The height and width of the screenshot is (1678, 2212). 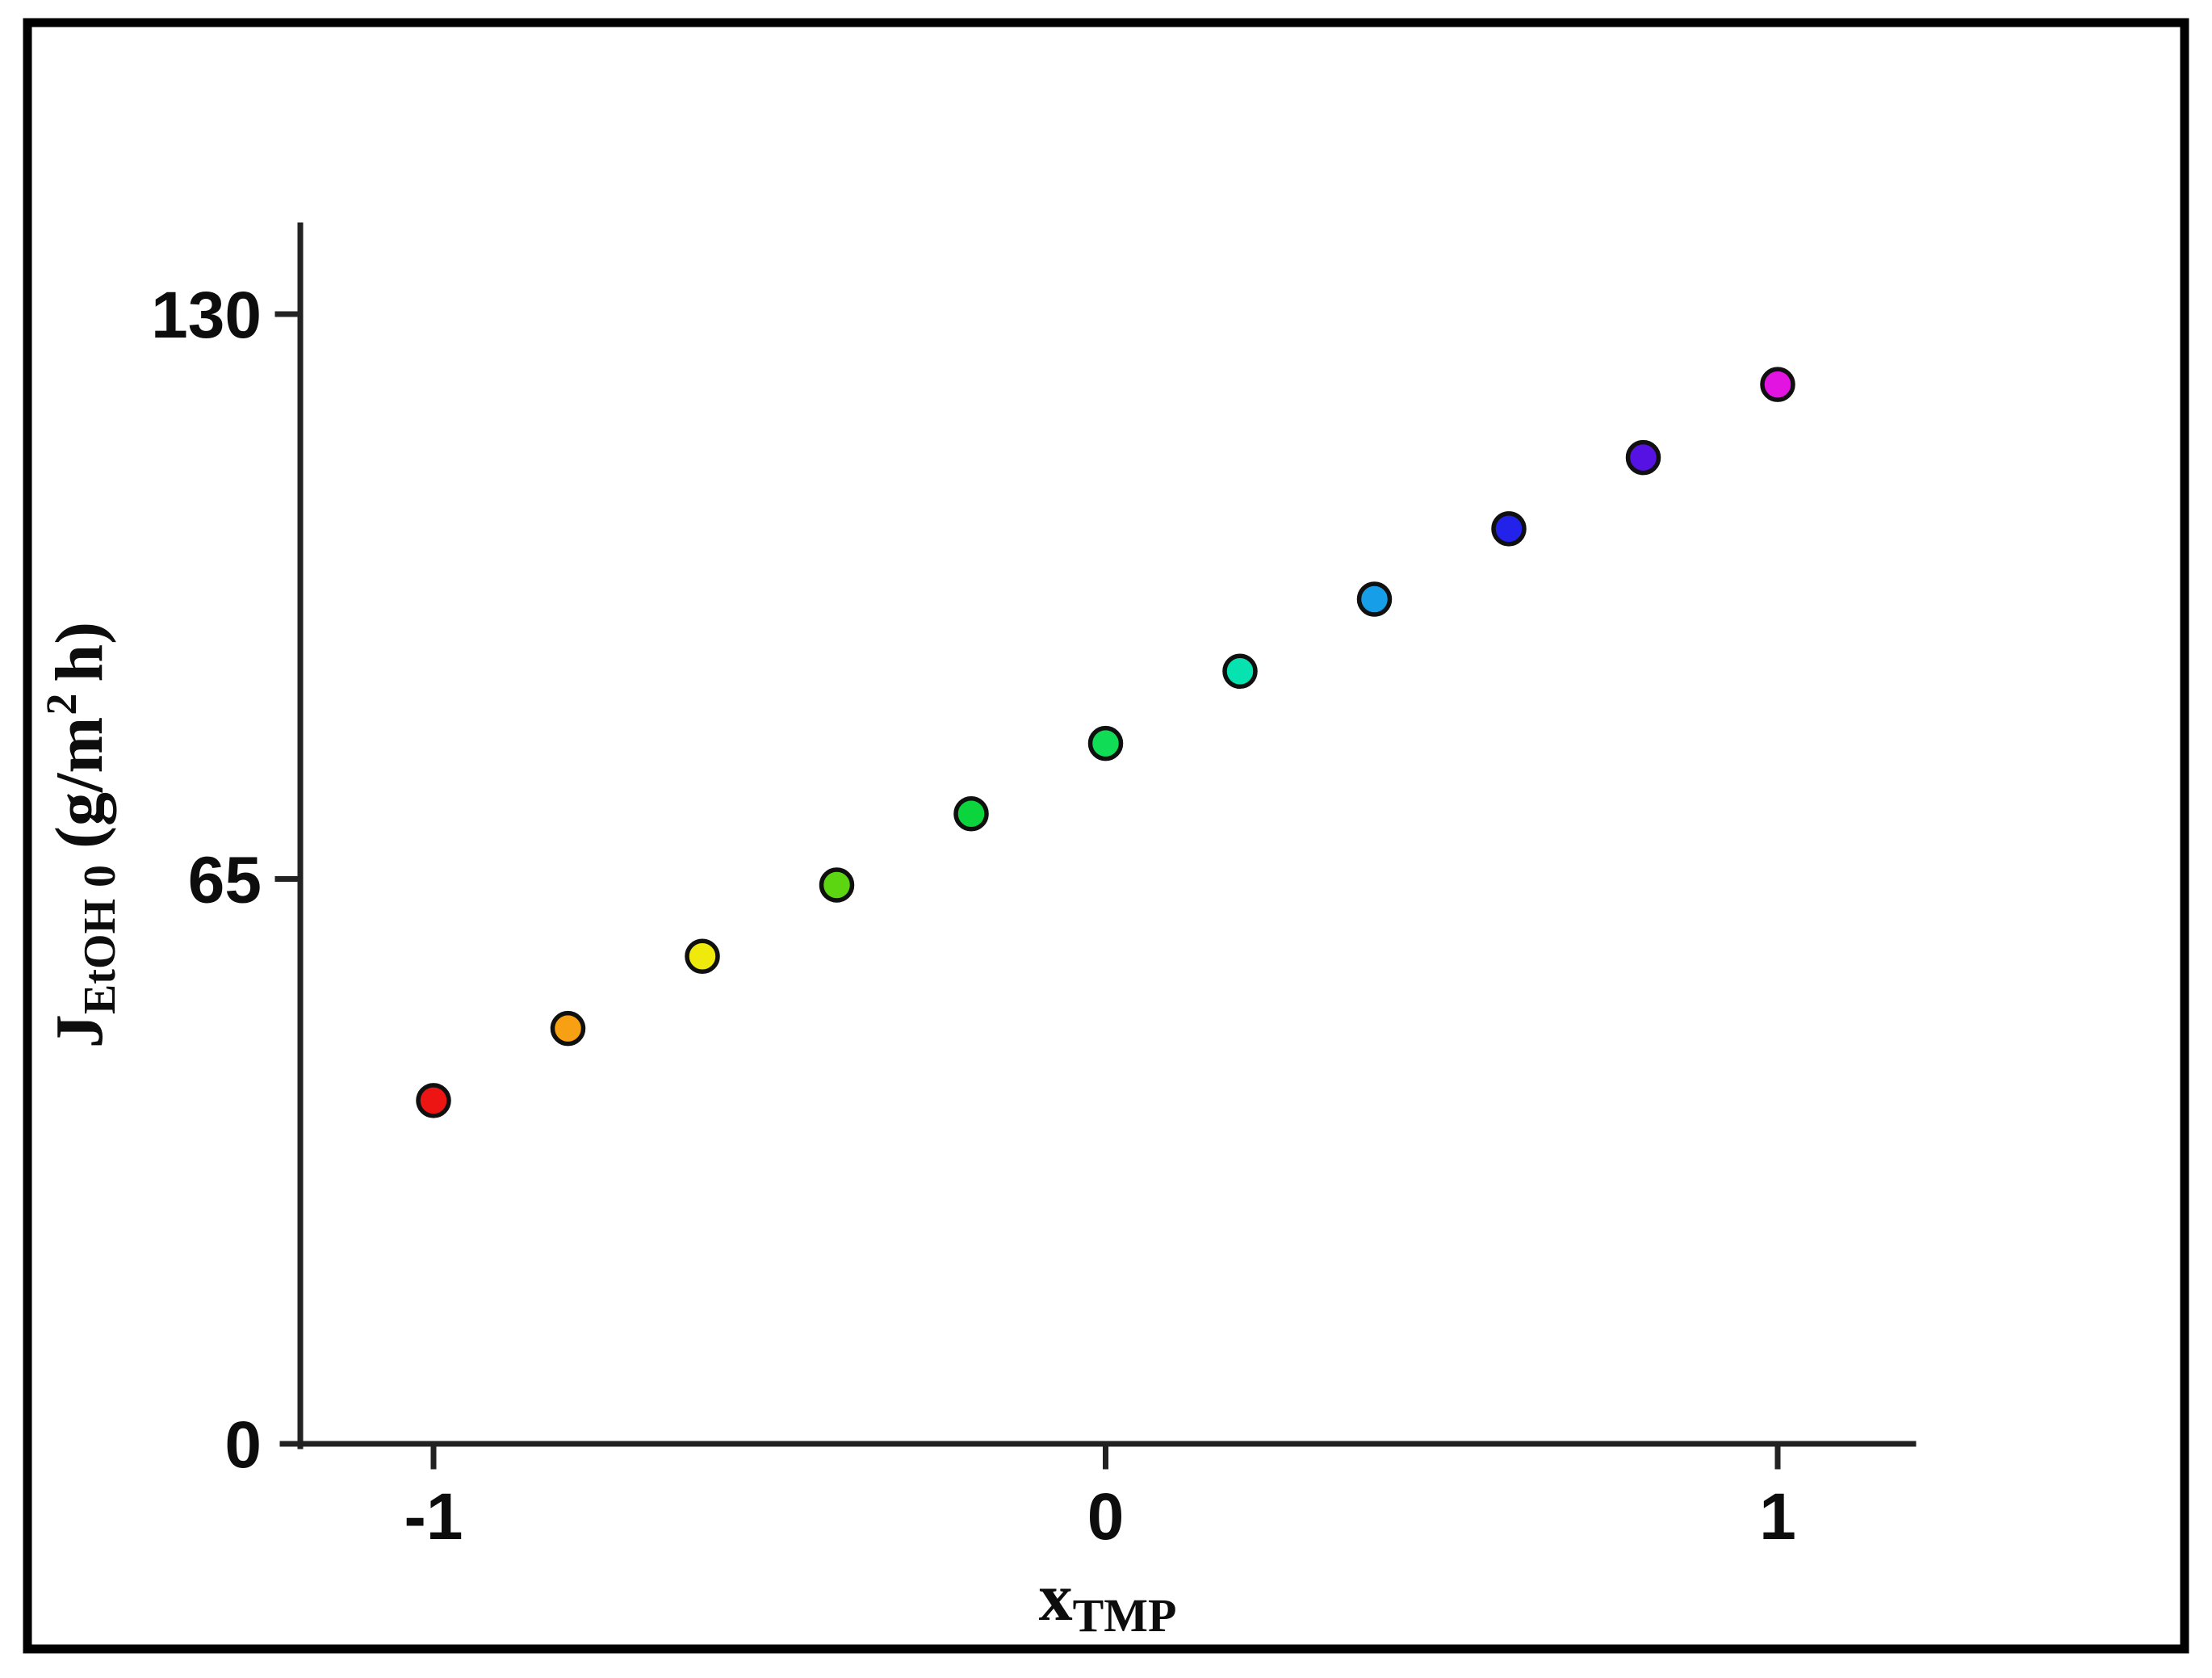 What do you see at coordinates (81, 835) in the screenshot?
I see `y-axis-label: JEtOH 0(g/m2h)` at bounding box center [81, 835].